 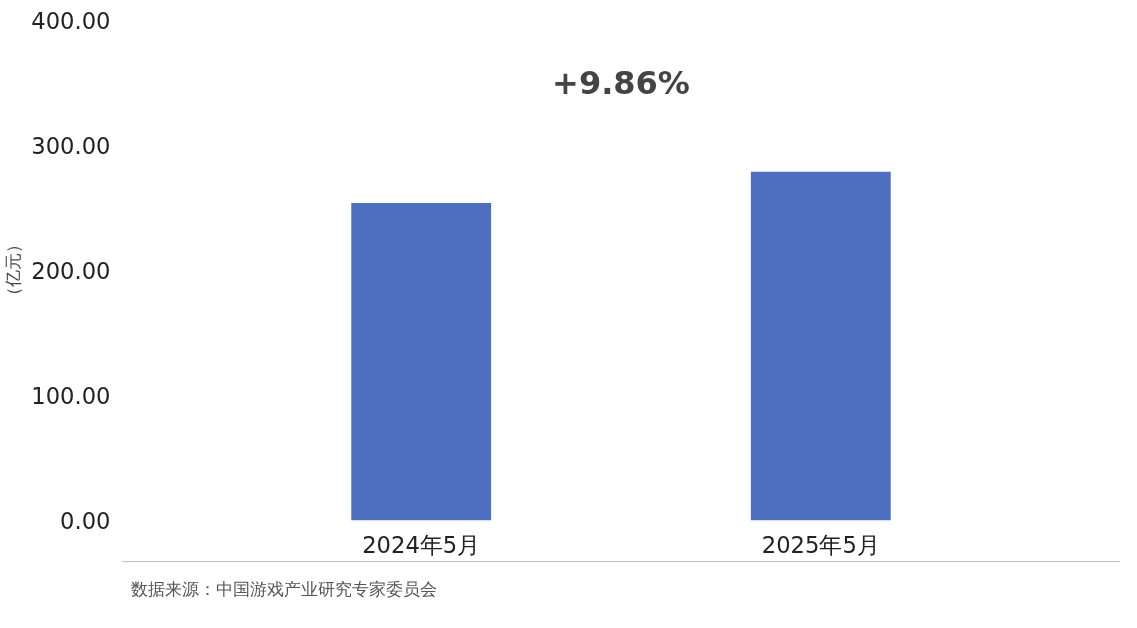 I want to click on y-axis-title: （亿元）, so click(x=13, y=270).